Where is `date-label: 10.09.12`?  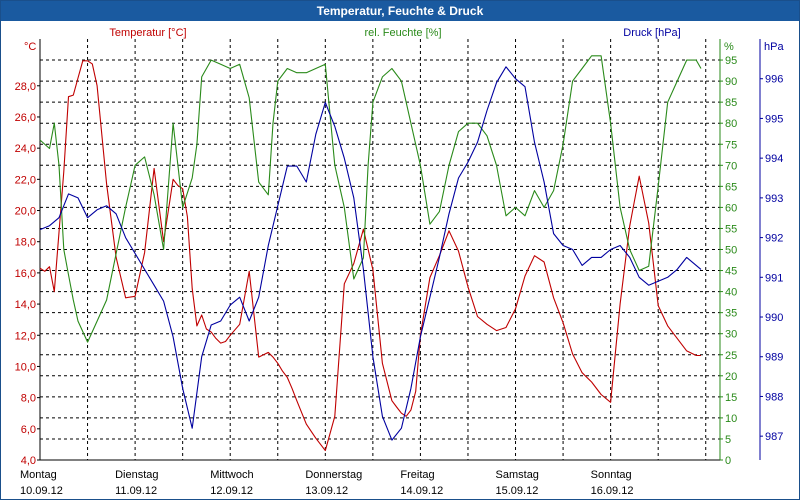
date-label: 10.09.12 is located at coordinates (41, 491).